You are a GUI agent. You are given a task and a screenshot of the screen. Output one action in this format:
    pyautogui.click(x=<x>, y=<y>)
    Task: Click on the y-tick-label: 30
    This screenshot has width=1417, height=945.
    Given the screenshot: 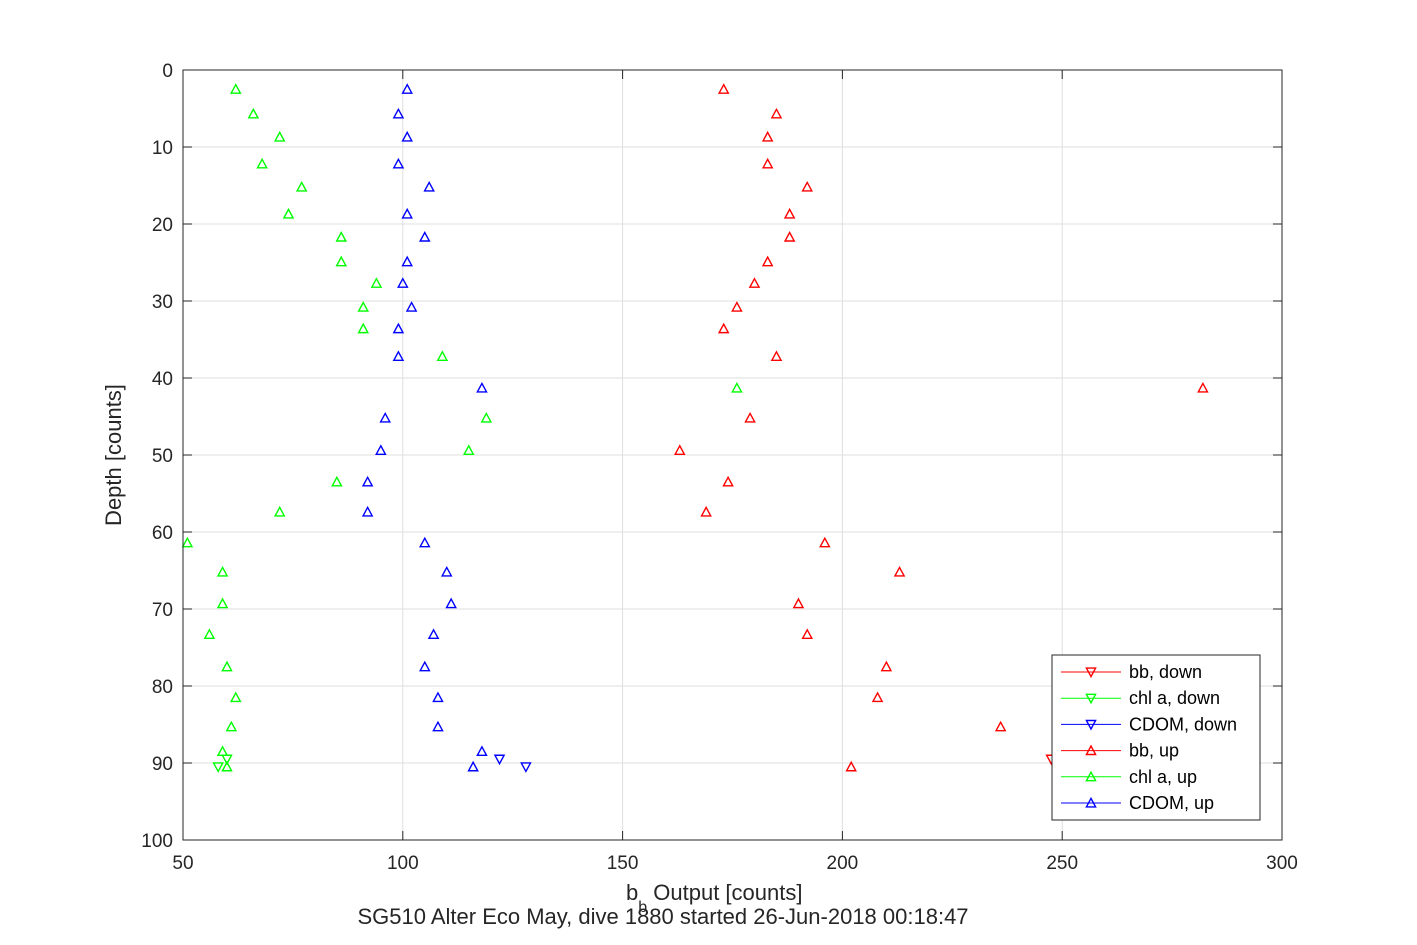 What is the action you would take?
    pyautogui.click(x=162, y=302)
    